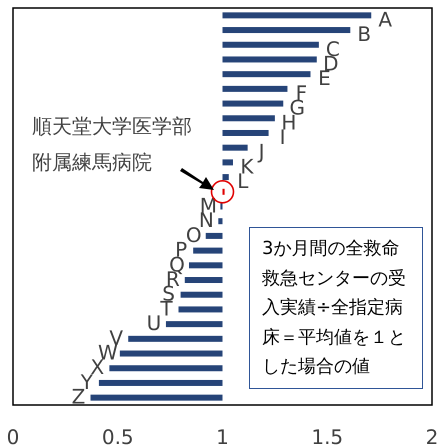 The height and width of the screenshot is (445, 446). I want to click on annotation: 3か月間の全救命救急センターの受入実績÷全指定病床＝平均値を１とした場合の値, so click(336, 307).